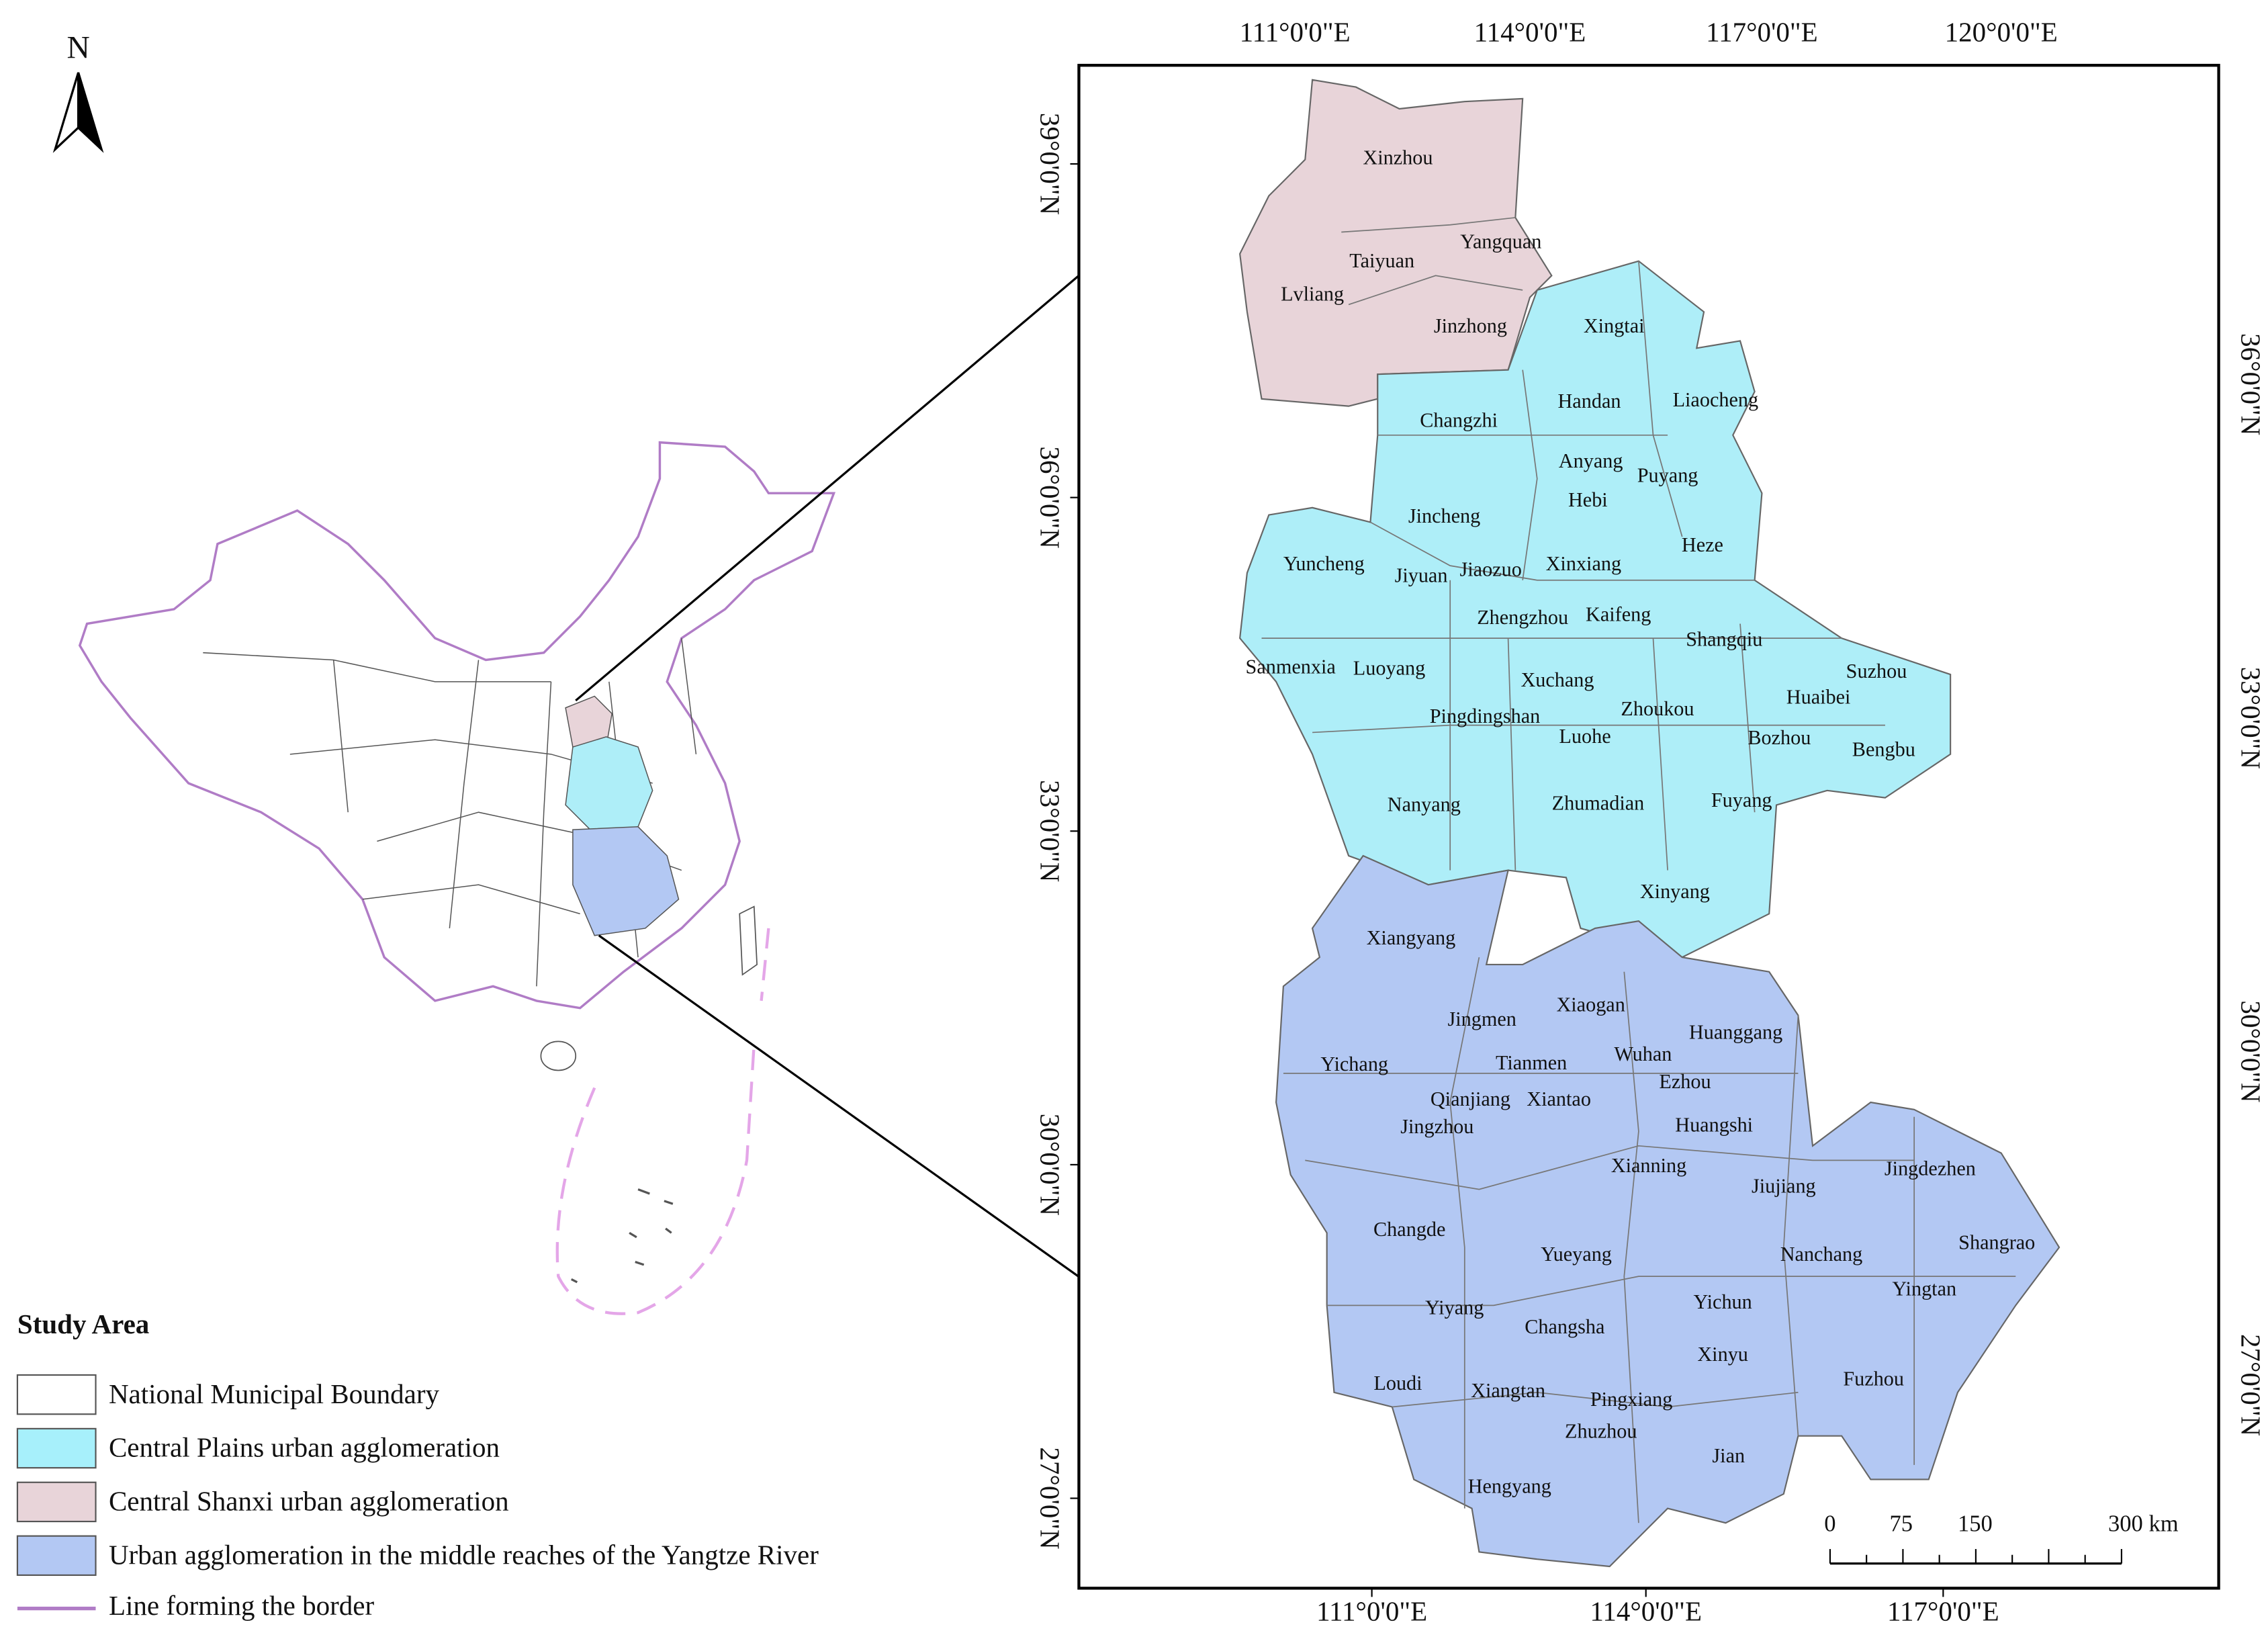 This screenshot has height=1639, width=2268. What do you see at coordinates (1821, 1254) in the screenshot?
I see `city-label: Nanchang` at bounding box center [1821, 1254].